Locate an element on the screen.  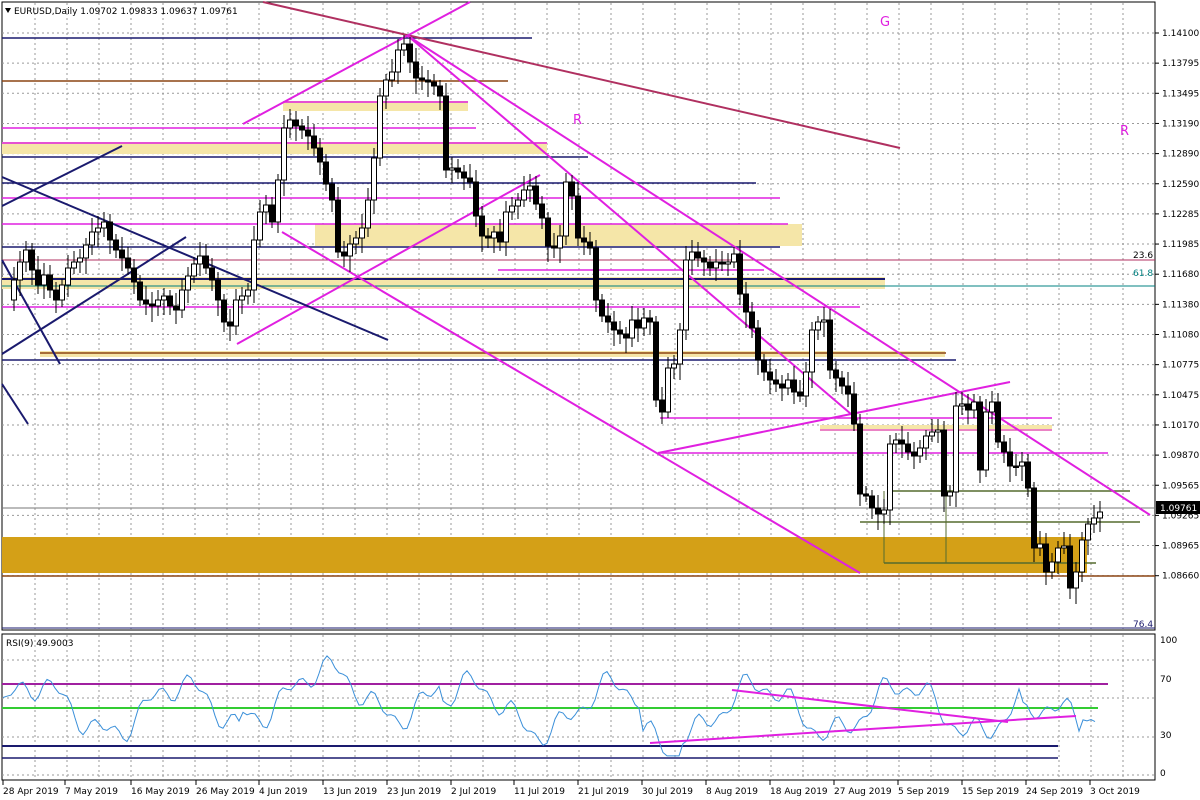
pattern-label-r-left: R is located at coordinates (577, 120).